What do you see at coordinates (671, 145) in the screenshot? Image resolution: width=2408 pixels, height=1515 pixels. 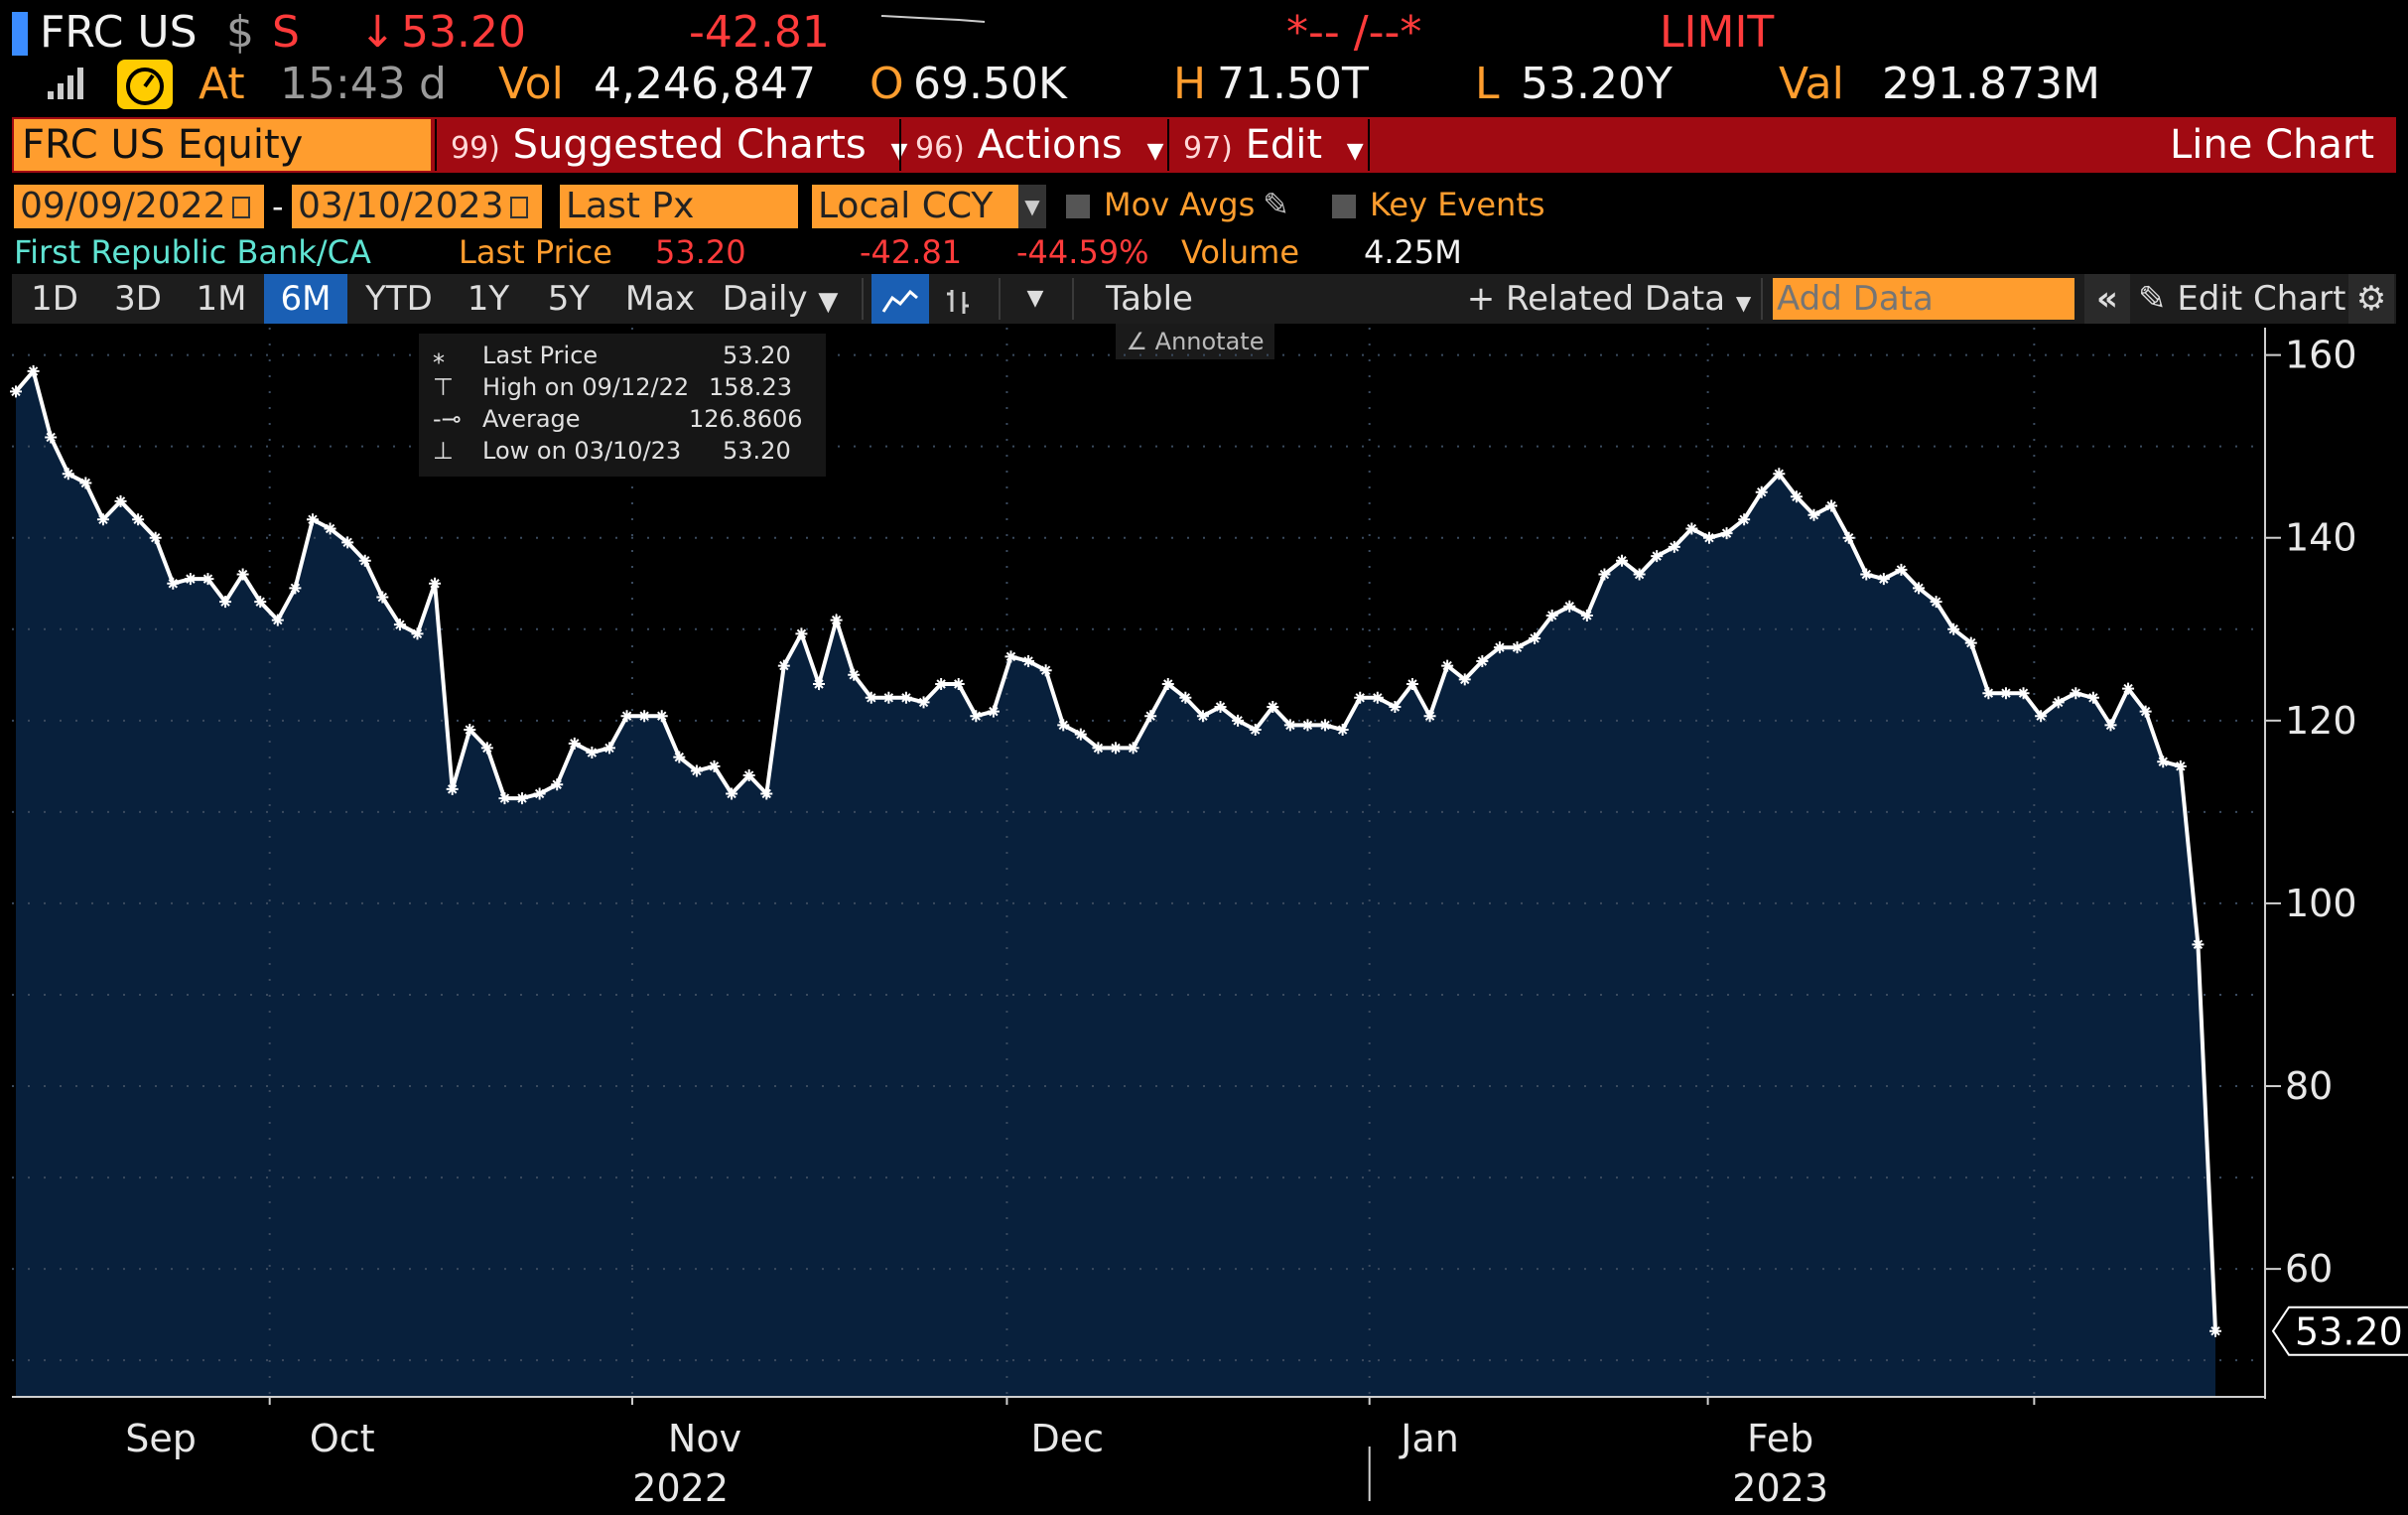 I see `menu-suggested-charts: 99) Suggested Charts ▼` at bounding box center [671, 145].